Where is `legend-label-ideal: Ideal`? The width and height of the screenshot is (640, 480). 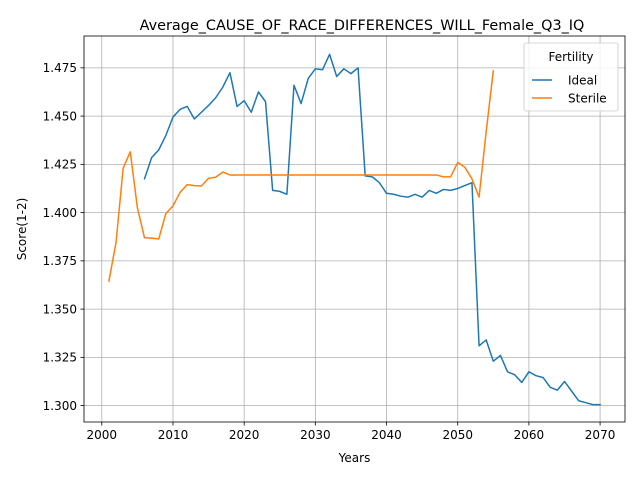 legend-label-ideal: Ideal is located at coordinates (582, 81).